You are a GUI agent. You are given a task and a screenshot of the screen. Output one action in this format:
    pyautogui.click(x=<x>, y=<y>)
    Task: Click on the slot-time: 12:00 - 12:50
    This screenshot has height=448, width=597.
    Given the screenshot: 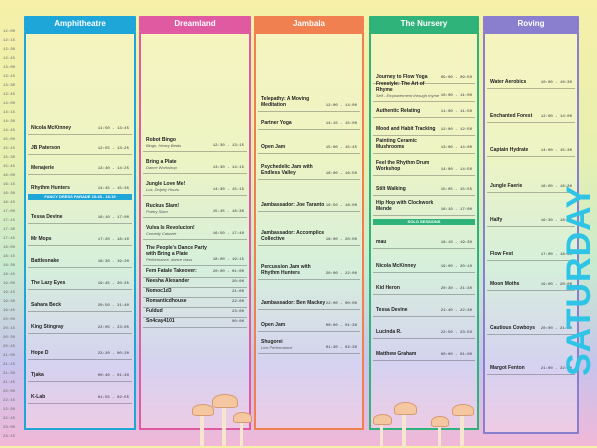 What is the action you would take?
    pyautogui.click(x=456, y=130)
    